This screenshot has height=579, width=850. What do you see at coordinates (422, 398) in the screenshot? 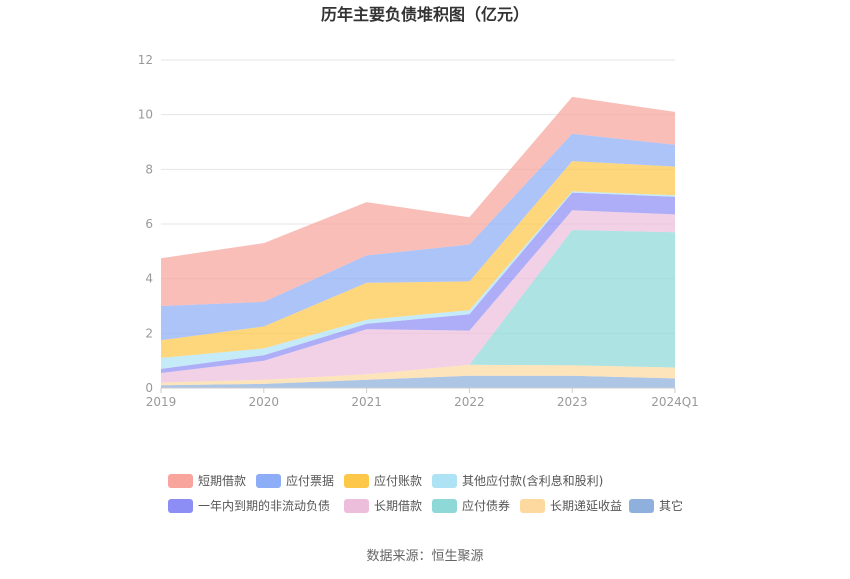
I see `axes: 2019 2020 2021 2022 2023 2024Q1` at bounding box center [422, 398].